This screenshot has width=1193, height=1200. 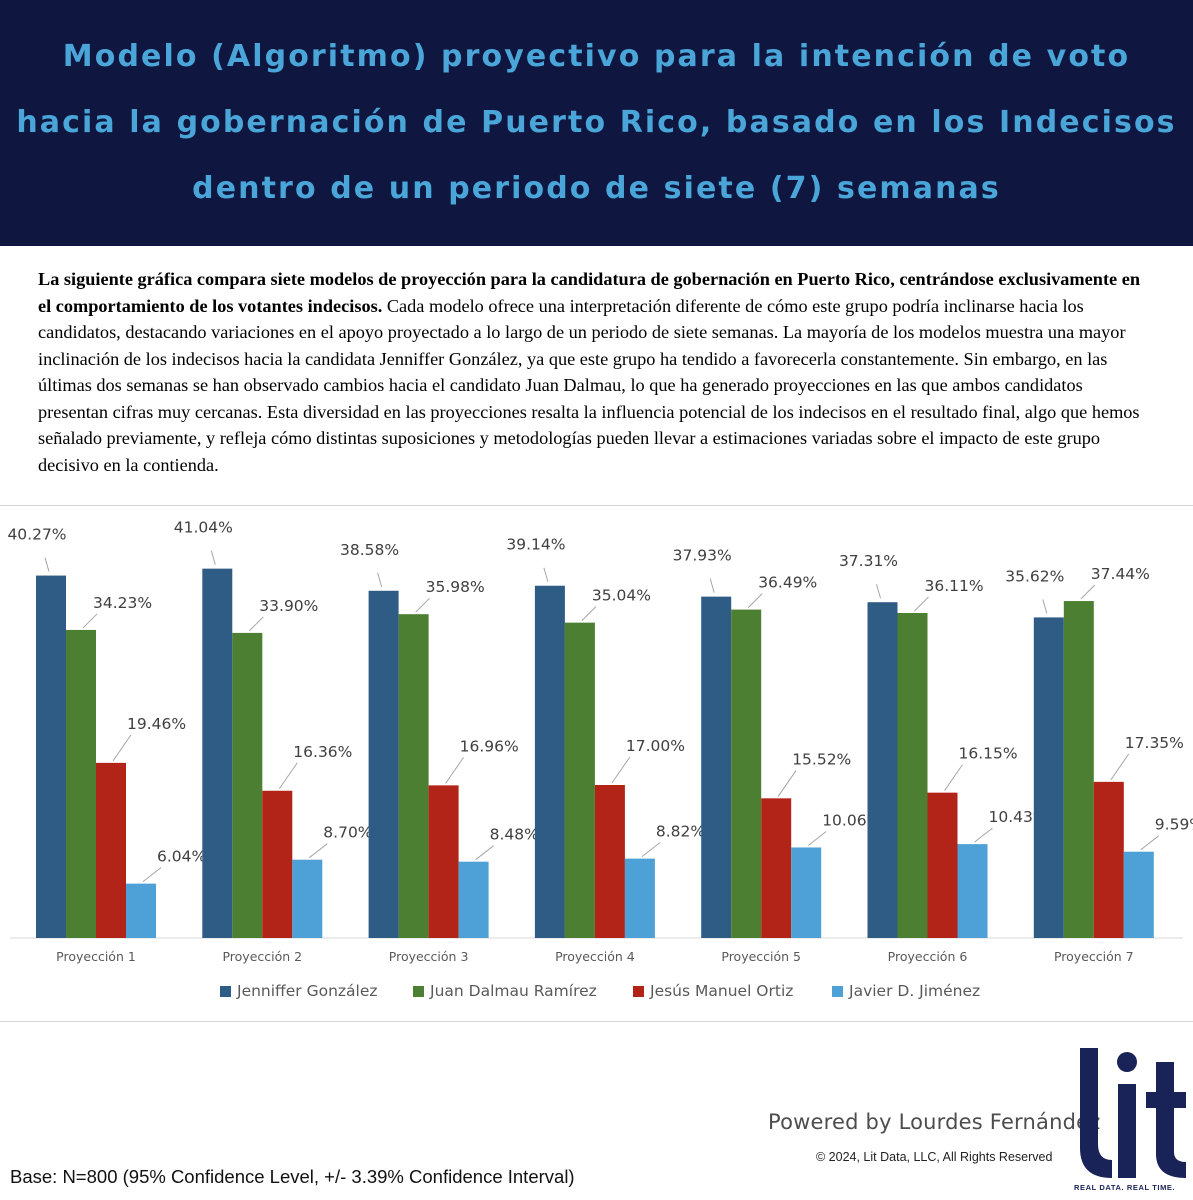 What do you see at coordinates (307, 991) in the screenshot?
I see `legend-label: Jenniffer González` at bounding box center [307, 991].